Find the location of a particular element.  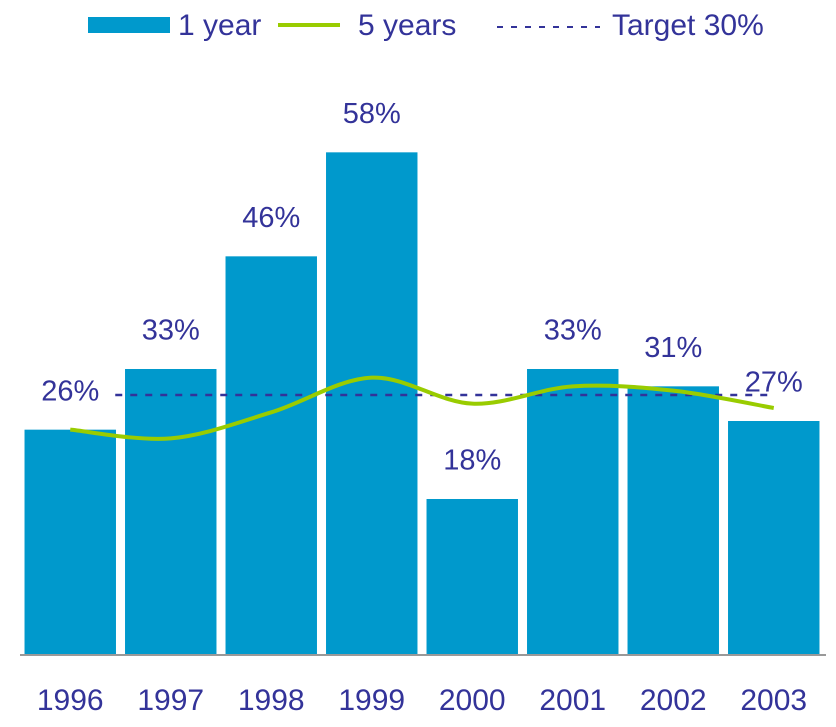

value-label: 31% is located at coordinates (673, 348).